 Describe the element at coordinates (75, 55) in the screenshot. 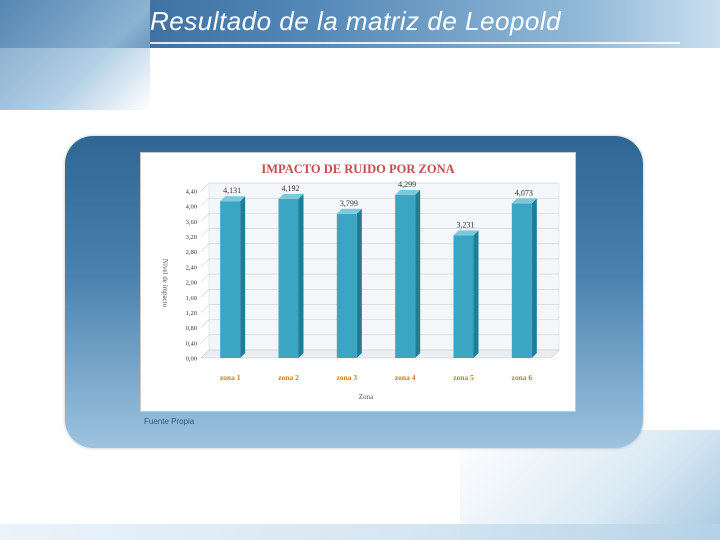

I see `decorative-corner` at that location.